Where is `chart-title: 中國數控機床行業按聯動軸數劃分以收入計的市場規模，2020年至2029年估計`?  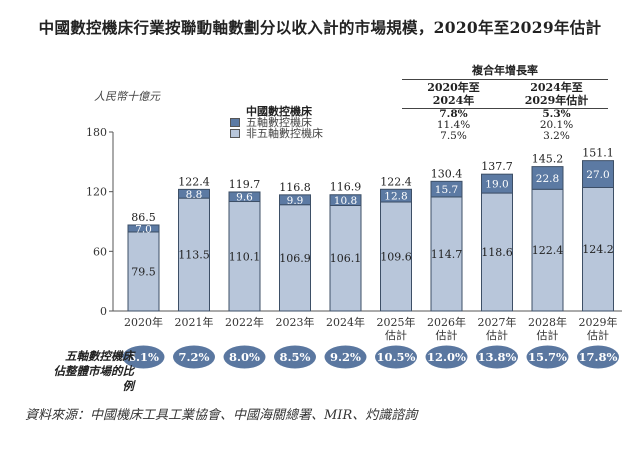 chart-title: 中國數控機床行業按聯動軸數劃分以收入計的市場規模，2020年至2029年估計 is located at coordinates (320, 27).